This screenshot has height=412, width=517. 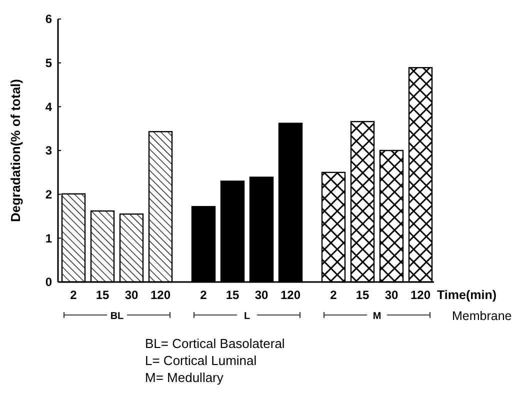 I want to click on x-axis-title: Time(min), so click(x=466, y=295).